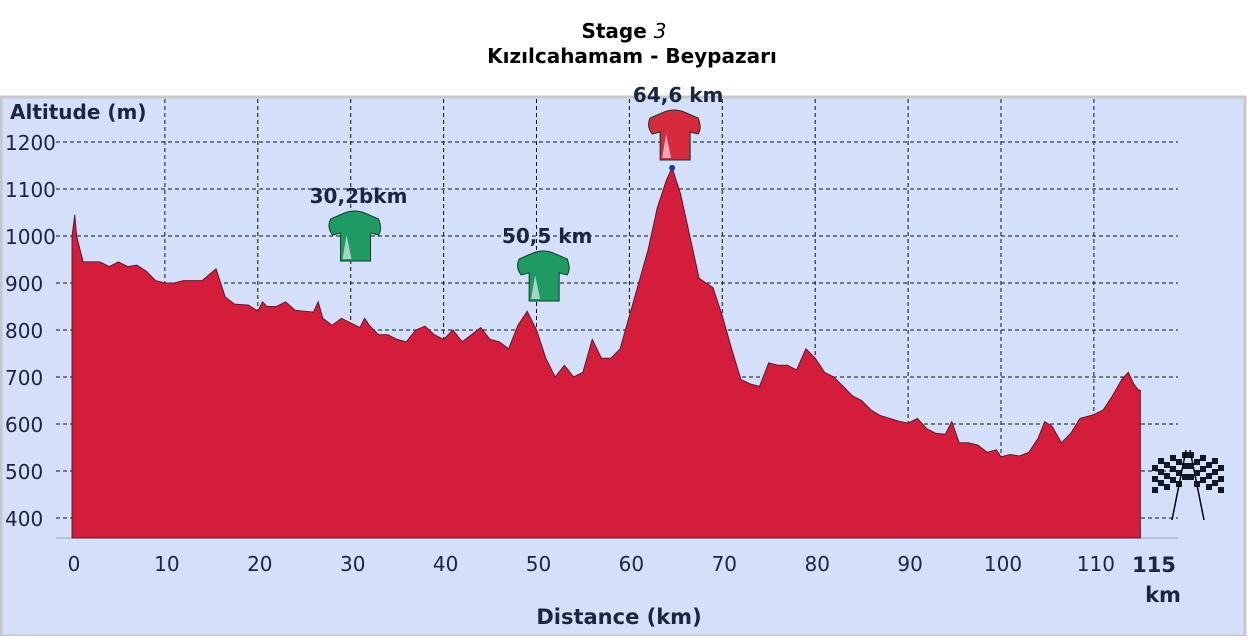 This screenshot has width=1248, height=640. Describe the element at coordinates (724, 564) in the screenshot. I see `x-tick-label: 70` at that location.